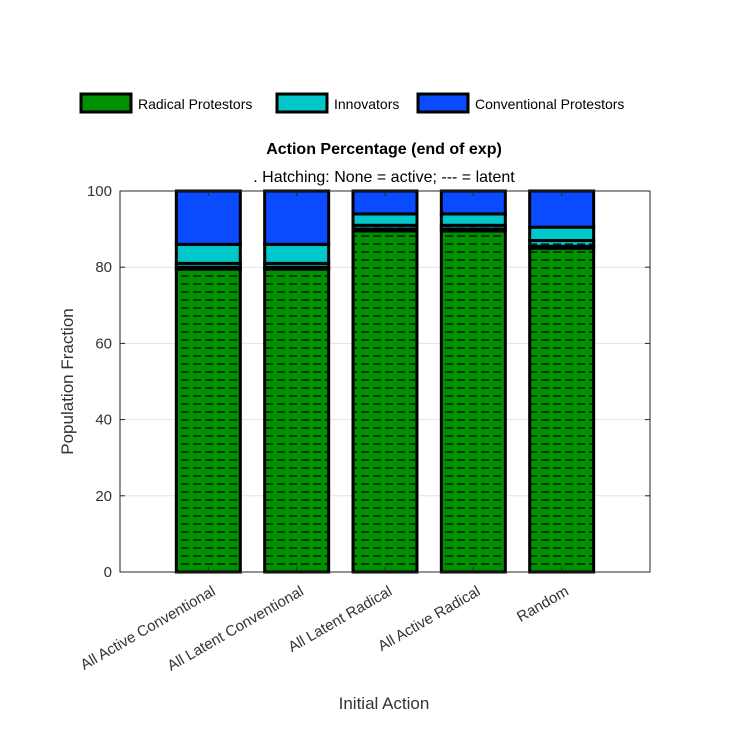 This screenshot has height=747, width=747. What do you see at coordinates (543, 604) in the screenshot?
I see `x-tick-label: Random` at bounding box center [543, 604].